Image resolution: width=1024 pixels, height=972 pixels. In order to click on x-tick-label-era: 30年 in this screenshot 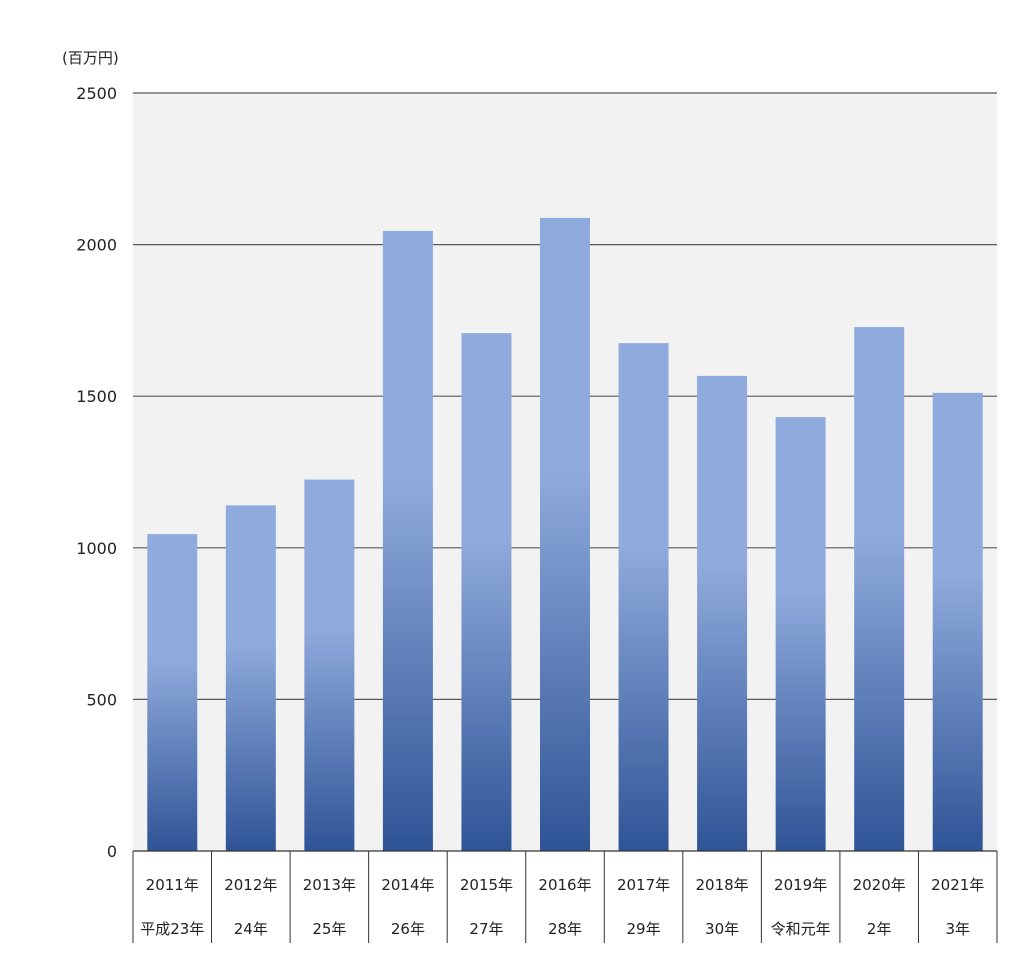, I will do `click(722, 929)`.